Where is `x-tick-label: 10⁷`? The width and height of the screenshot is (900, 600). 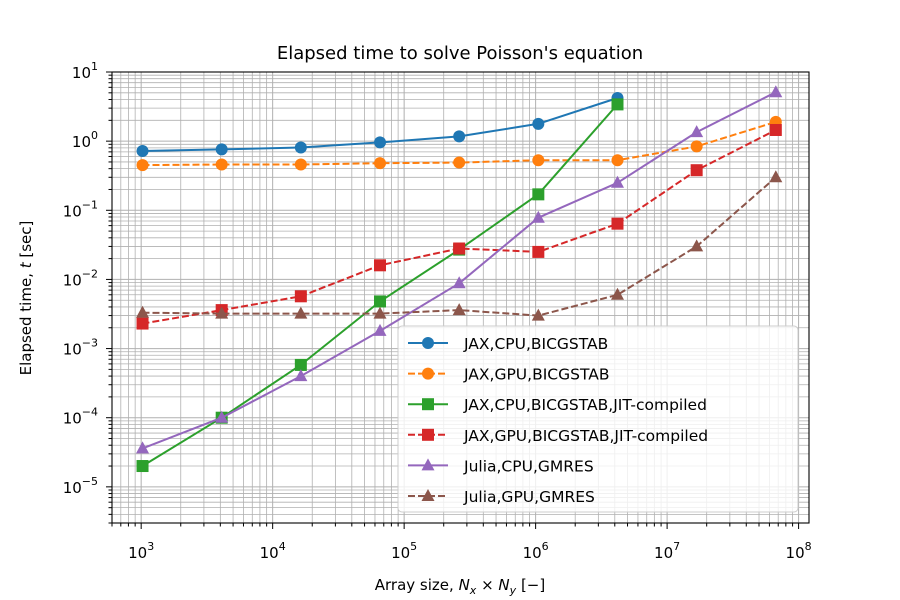 x-tick-label: 10⁷ is located at coordinates (667, 551).